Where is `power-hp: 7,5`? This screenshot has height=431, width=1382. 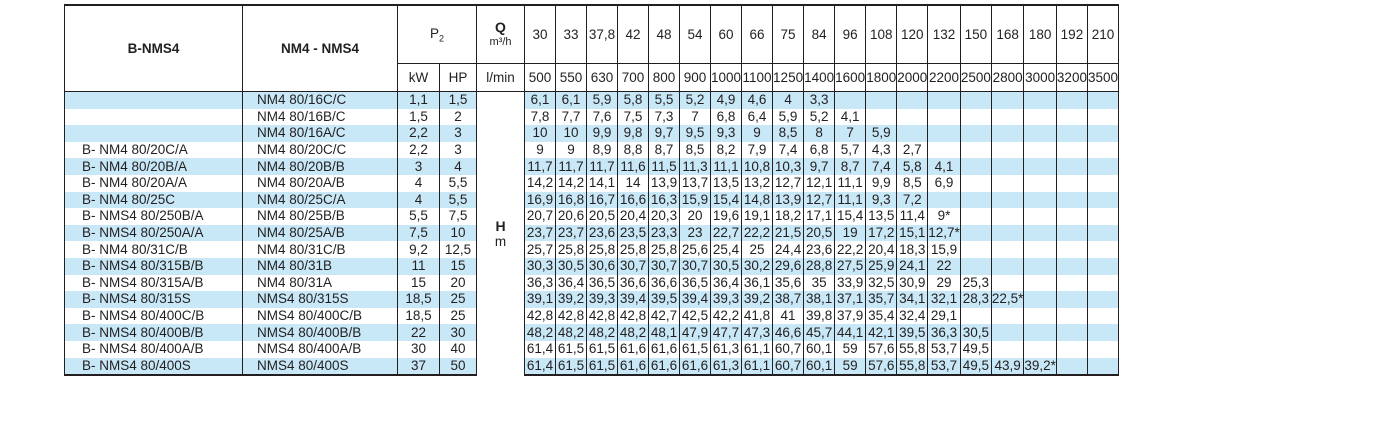
power-hp: 7,5 is located at coordinates (458, 216).